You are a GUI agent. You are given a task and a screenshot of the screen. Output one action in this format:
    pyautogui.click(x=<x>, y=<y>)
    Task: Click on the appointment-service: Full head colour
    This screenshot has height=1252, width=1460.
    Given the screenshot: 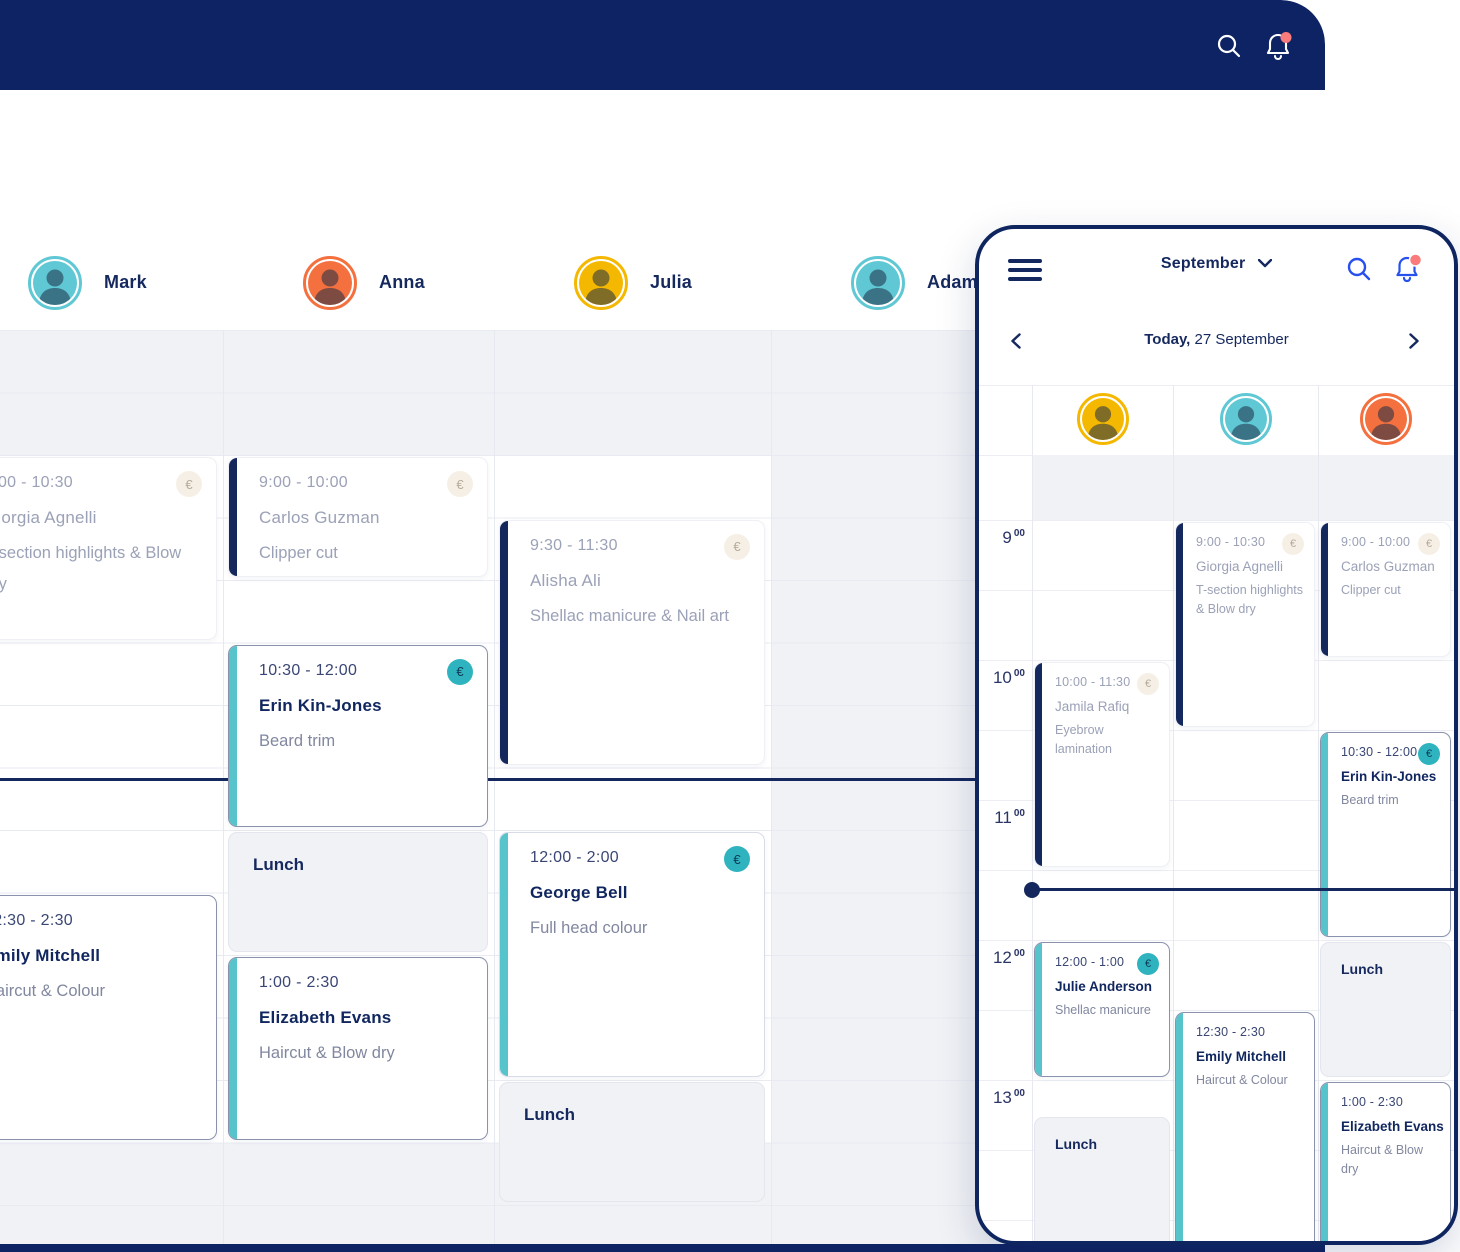 What is the action you would take?
    pyautogui.click(x=589, y=928)
    